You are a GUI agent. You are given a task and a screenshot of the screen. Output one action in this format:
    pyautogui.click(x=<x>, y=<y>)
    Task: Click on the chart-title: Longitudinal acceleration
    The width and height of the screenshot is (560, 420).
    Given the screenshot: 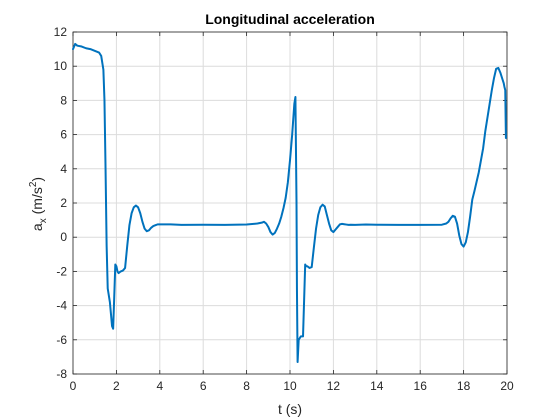 What is the action you would take?
    pyautogui.click(x=290, y=19)
    